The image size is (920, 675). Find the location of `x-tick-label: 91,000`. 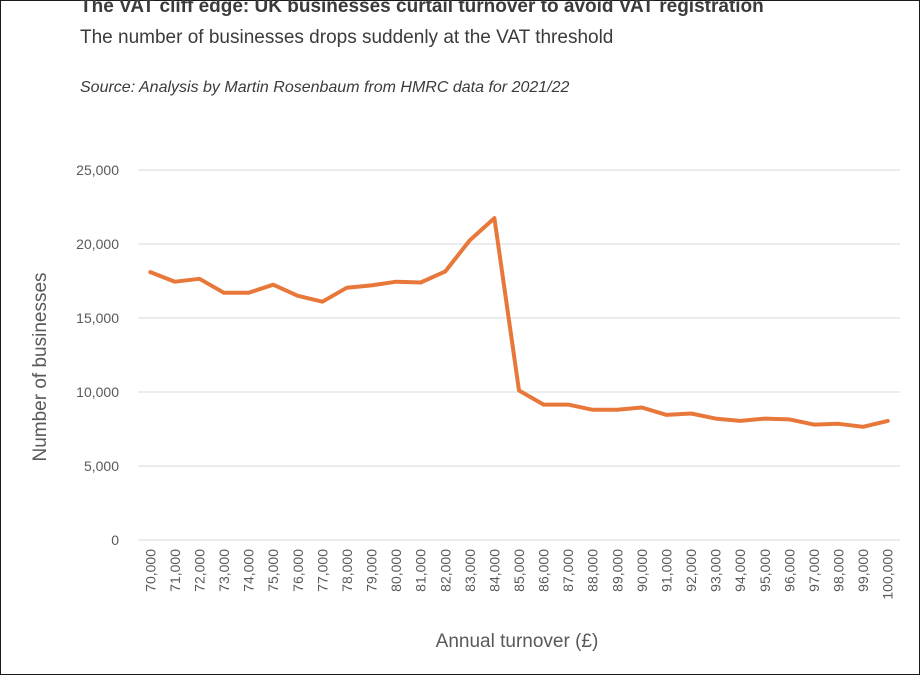

x-tick-label: 91,000 is located at coordinates (666, 570).